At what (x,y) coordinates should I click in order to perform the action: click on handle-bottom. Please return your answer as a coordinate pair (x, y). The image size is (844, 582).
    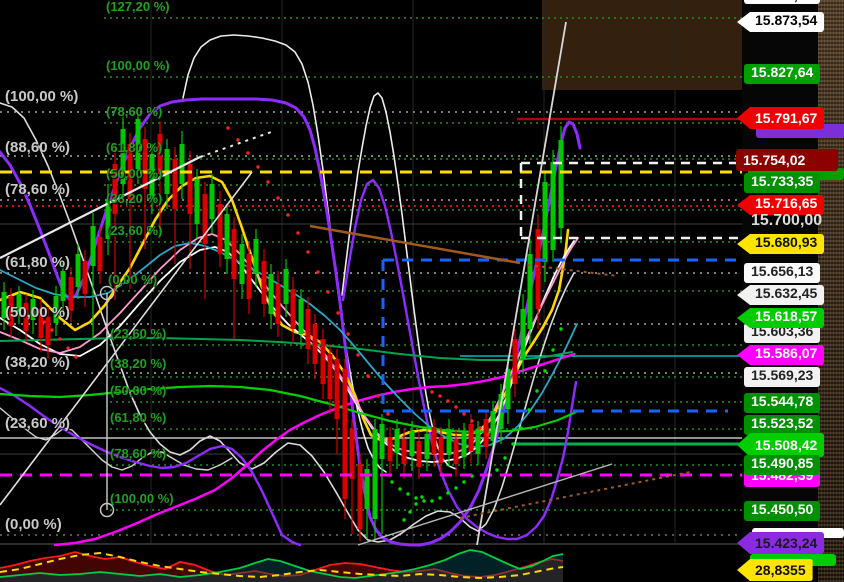
    Looking at the image, I should click on (107, 510).